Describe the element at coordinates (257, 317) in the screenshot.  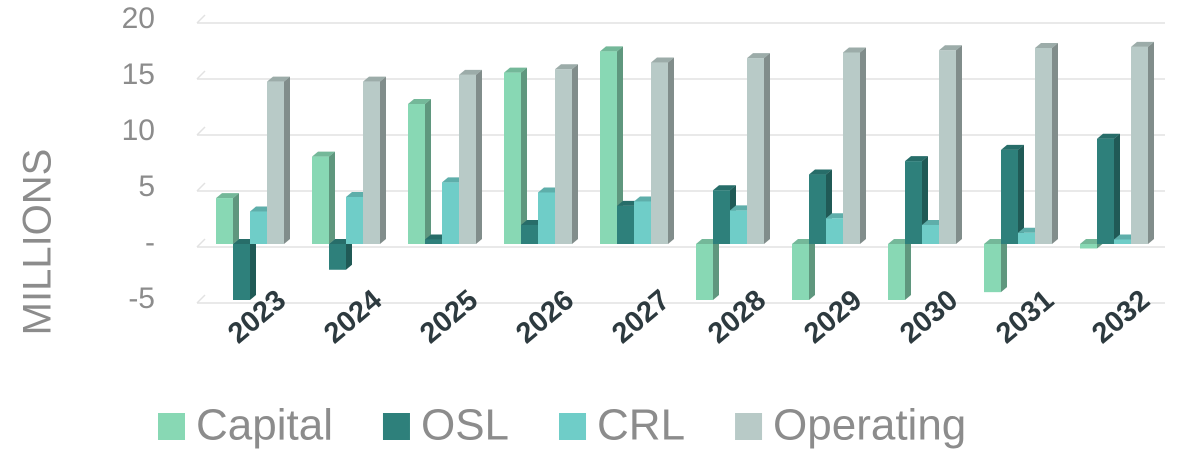
I see `x-tick-label: 2023` at that location.